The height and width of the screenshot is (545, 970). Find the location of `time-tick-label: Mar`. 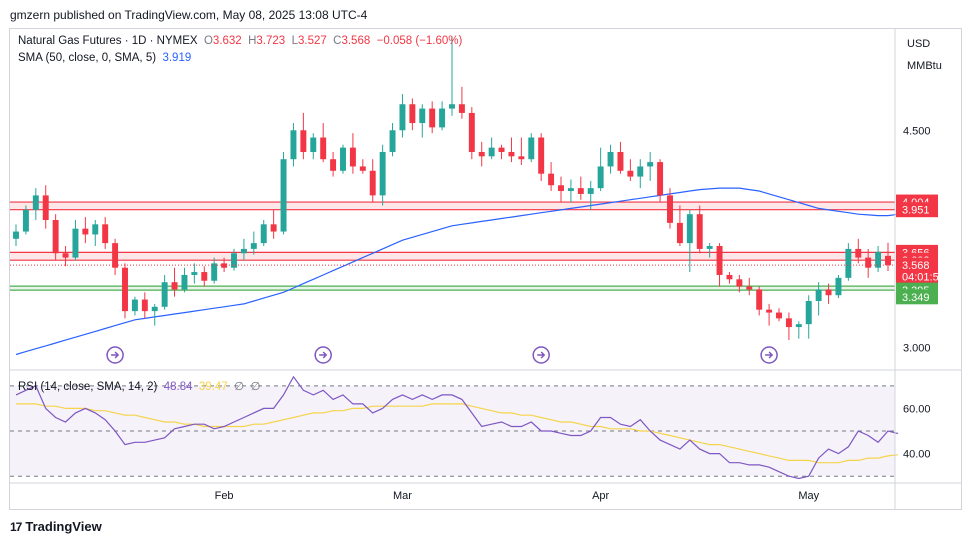

time-tick-label: Mar is located at coordinates (402, 496).